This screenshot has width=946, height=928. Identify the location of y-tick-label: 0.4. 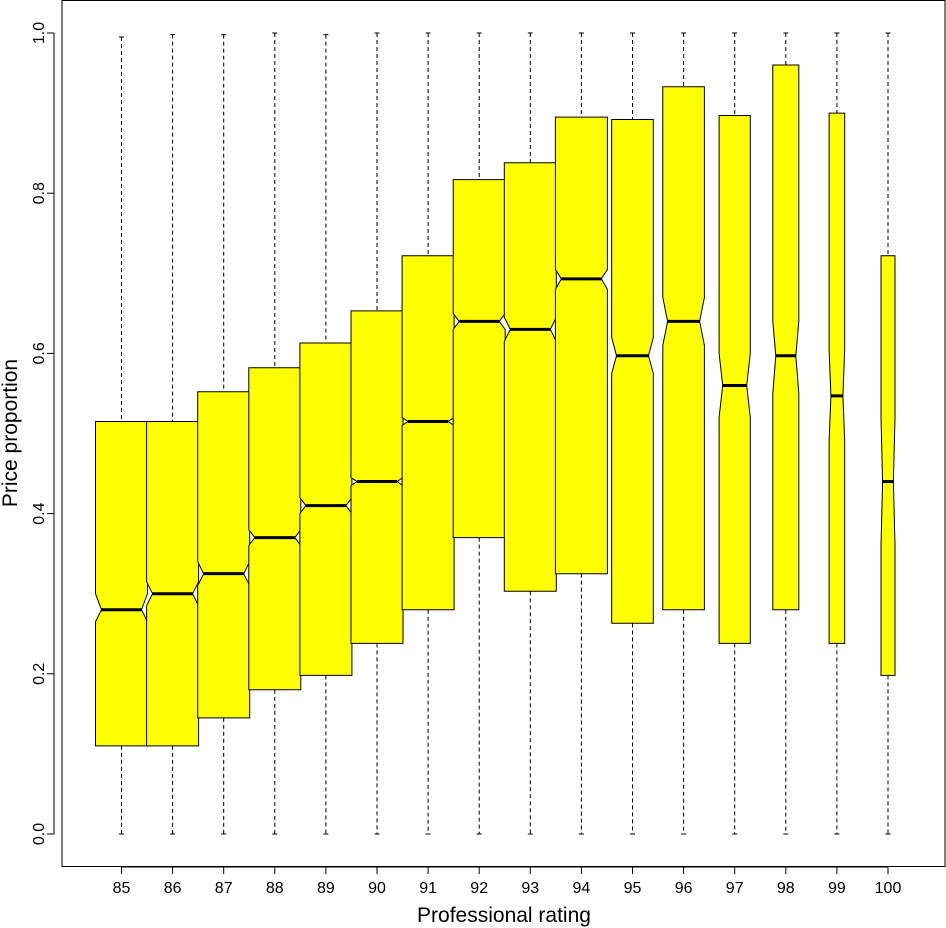
(39, 513).